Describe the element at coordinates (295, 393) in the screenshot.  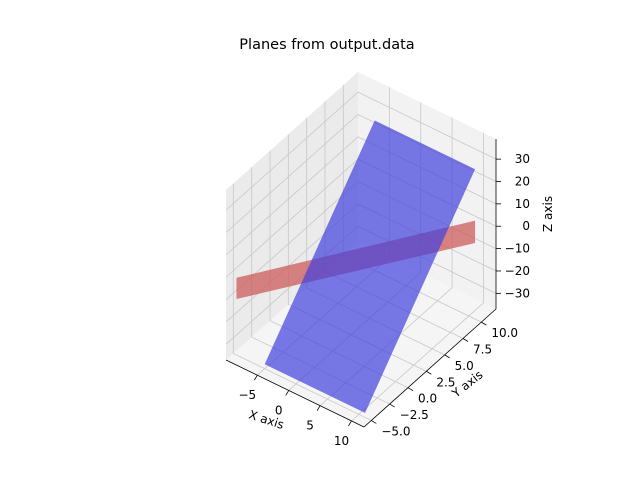
I see `x-axis-line` at that location.